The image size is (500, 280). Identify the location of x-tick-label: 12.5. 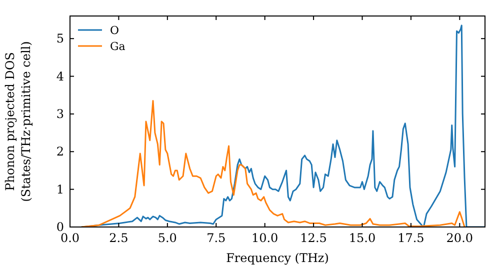
(313, 238).